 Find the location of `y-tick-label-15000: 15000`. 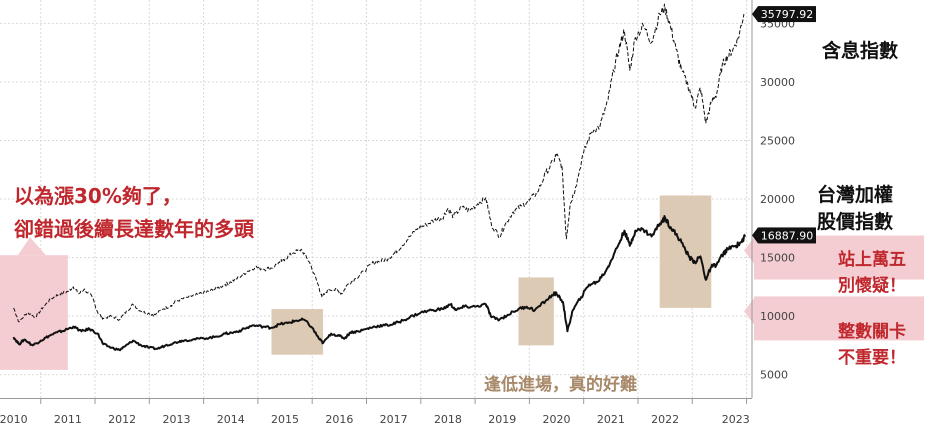

y-tick-label-15000: 15000 is located at coordinates (777, 258).